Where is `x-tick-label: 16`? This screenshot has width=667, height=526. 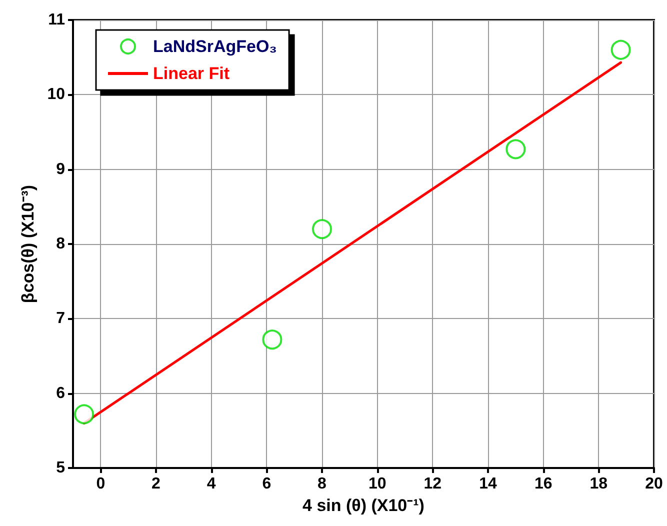 x-tick-label: 16 is located at coordinates (543, 484).